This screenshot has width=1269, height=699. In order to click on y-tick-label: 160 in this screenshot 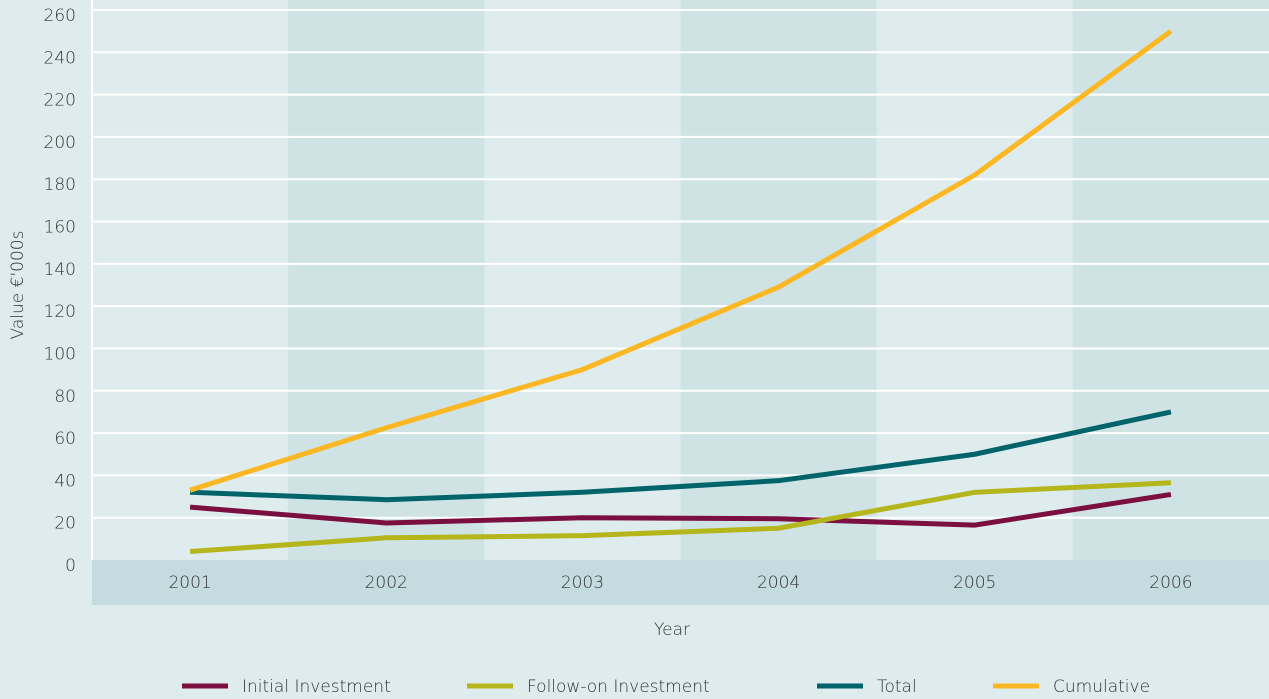, I will do `click(60, 228)`.